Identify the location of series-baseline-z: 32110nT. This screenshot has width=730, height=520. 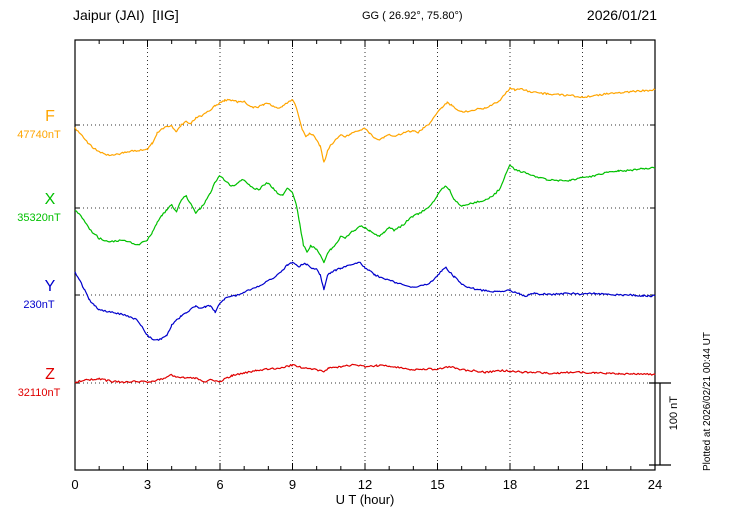
(39, 393).